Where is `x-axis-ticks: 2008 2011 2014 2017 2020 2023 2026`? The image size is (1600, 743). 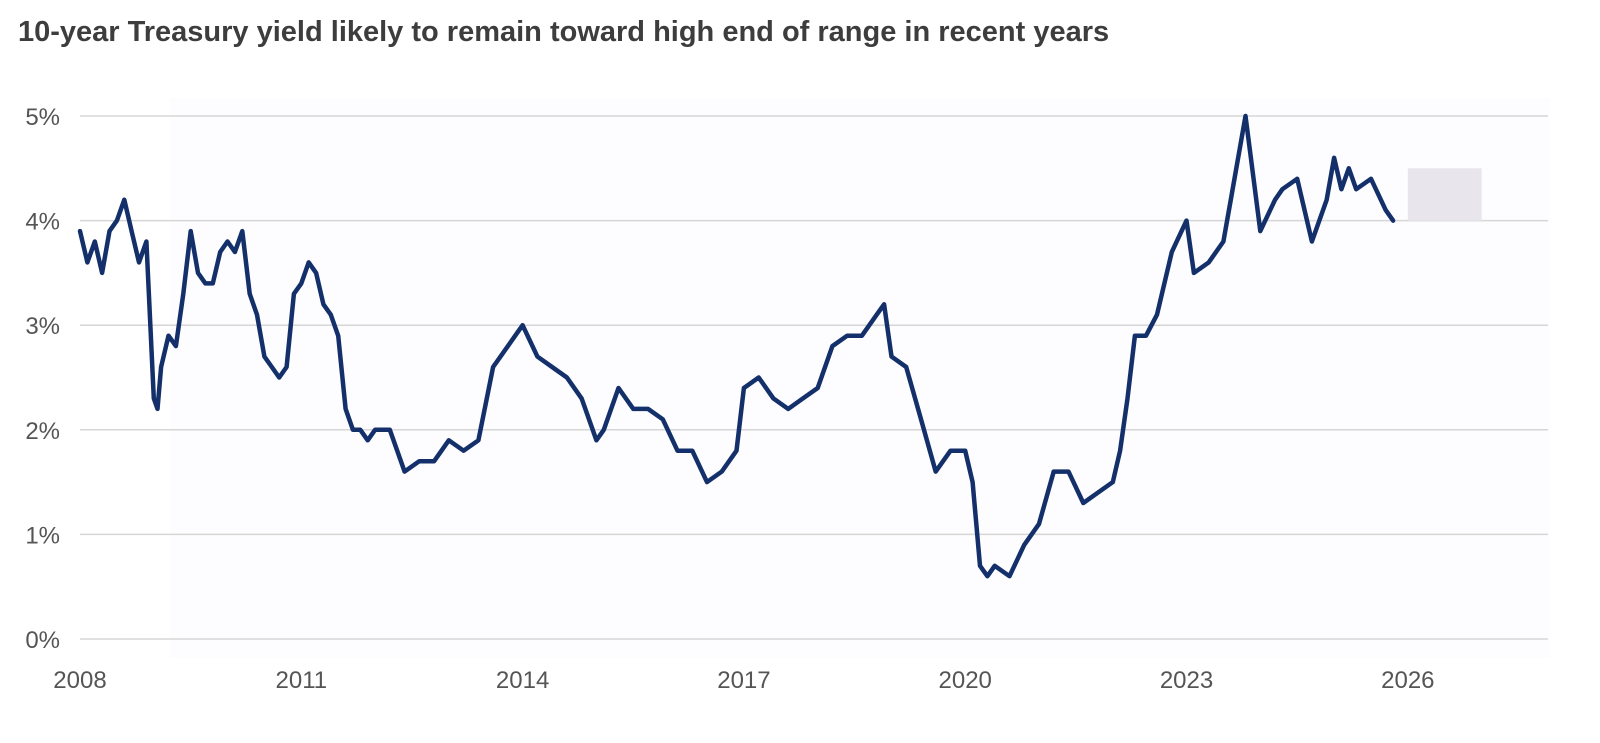
x-axis-ticks: 2008 2011 2014 2017 2020 2023 2026 is located at coordinates (743, 680).